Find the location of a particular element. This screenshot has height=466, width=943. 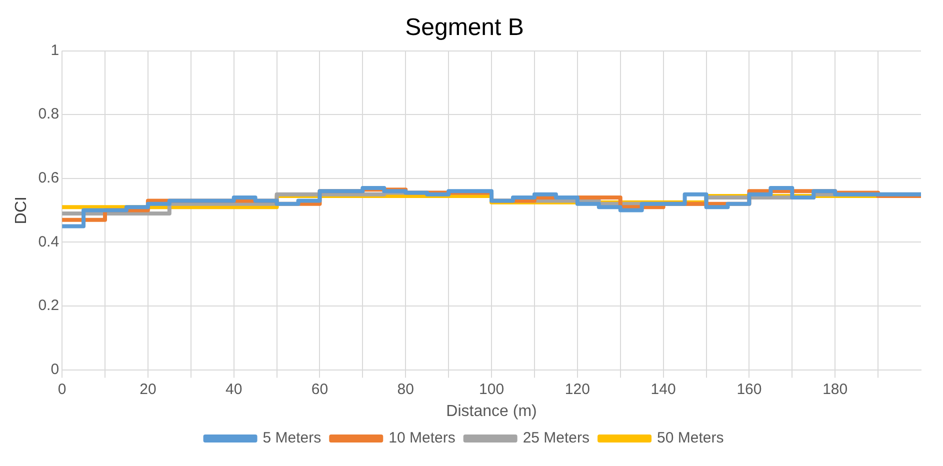

x-axis-title: Distance (m) is located at coordinates (491, 411).